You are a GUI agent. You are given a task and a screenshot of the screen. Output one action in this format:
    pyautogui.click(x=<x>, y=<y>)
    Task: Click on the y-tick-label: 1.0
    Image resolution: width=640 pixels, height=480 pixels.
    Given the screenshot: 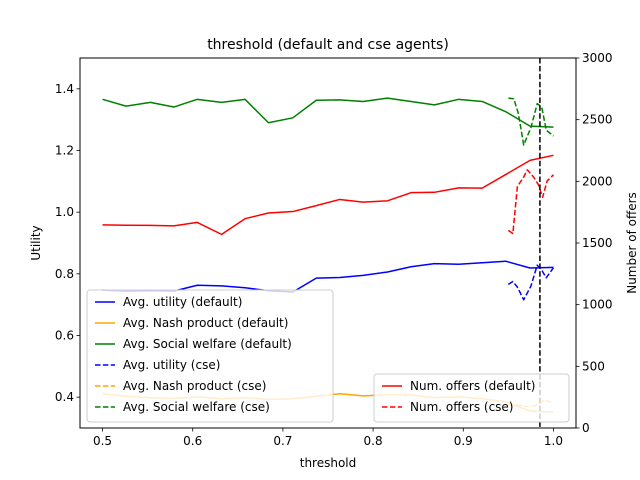 What is the action you would take?
    pyautogui.click(x=64, y=212)
    